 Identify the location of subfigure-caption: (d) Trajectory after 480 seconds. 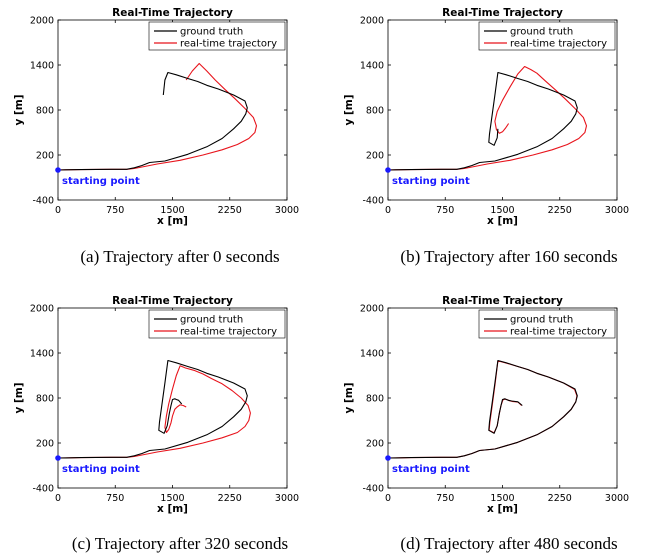
(508, 543).